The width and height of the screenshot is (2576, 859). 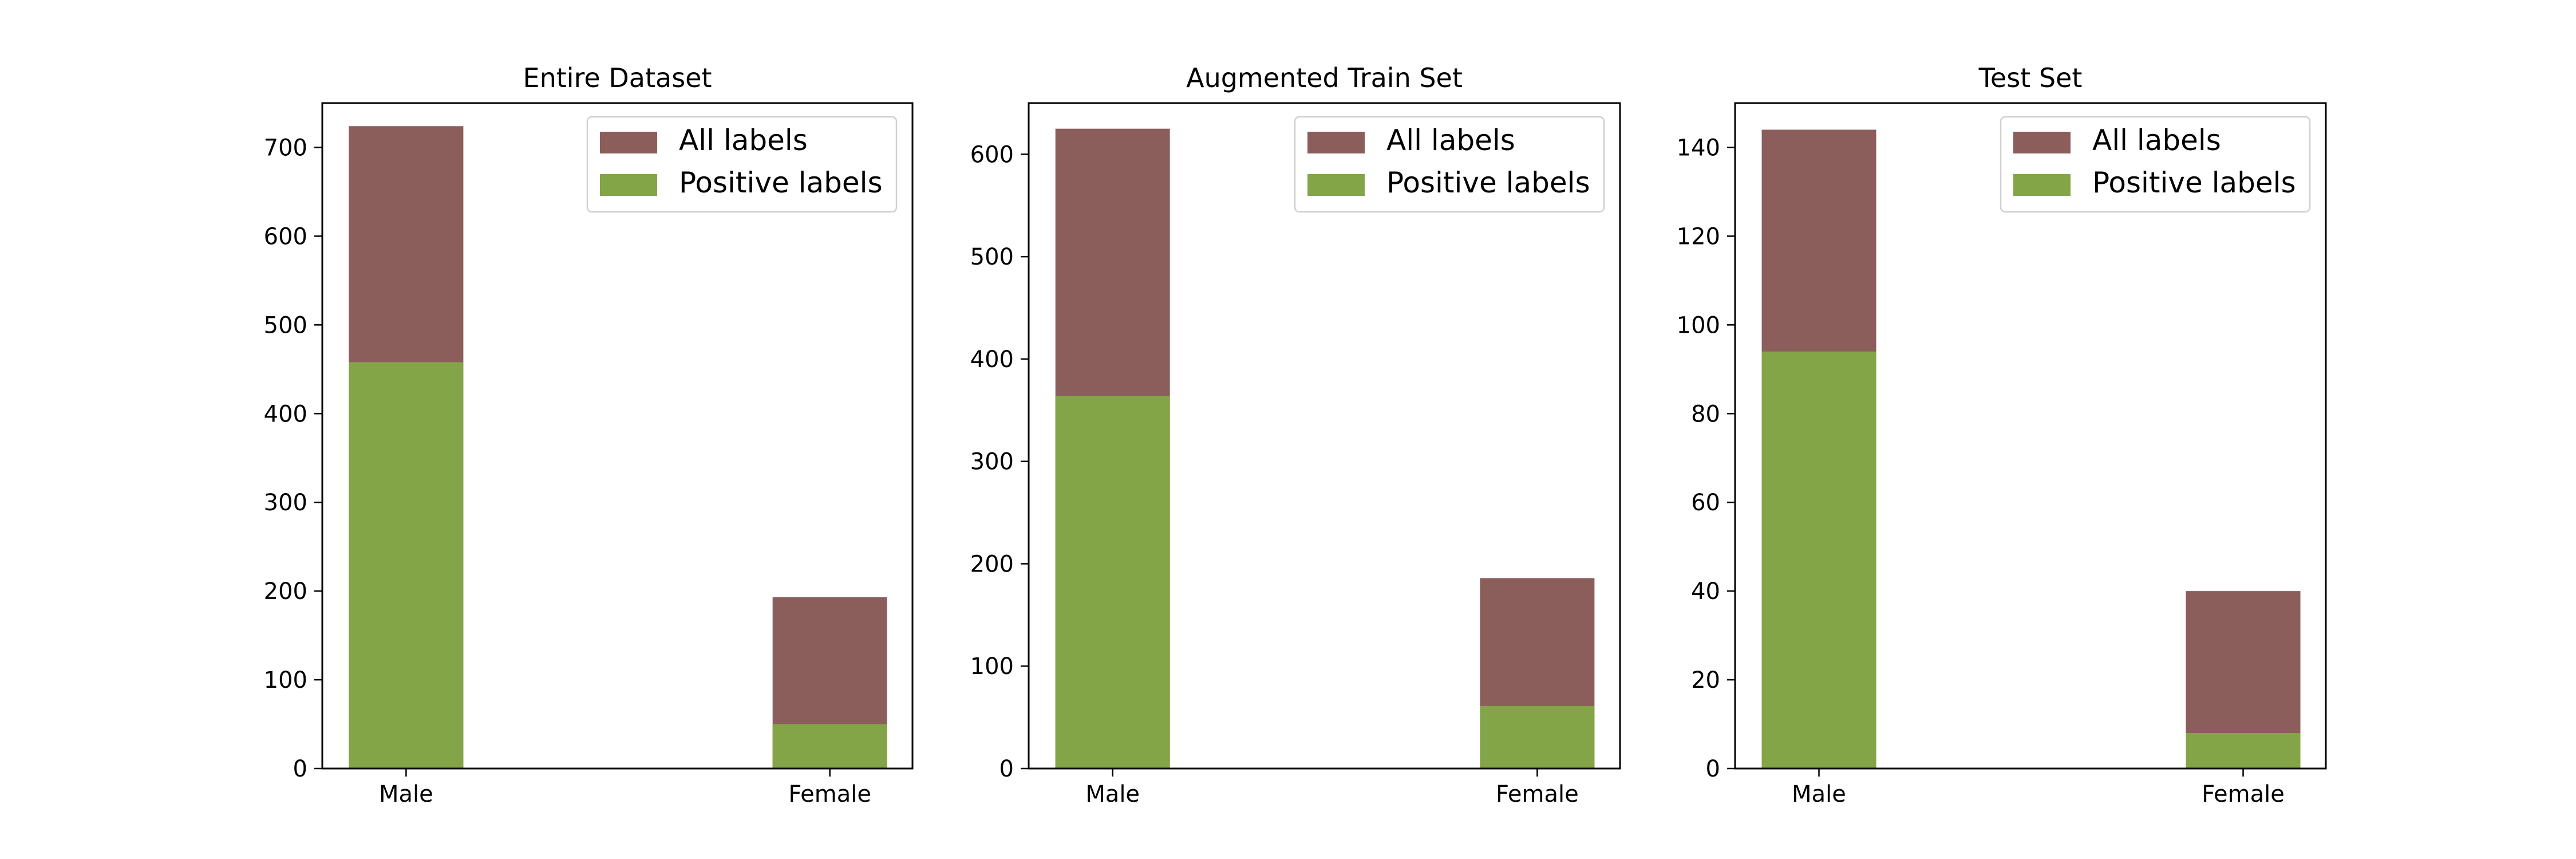 What do you see at coordinates (1705, 503) in the screenshot?
I see `y-tick-label: 60` at bounding box center [1705, 503].